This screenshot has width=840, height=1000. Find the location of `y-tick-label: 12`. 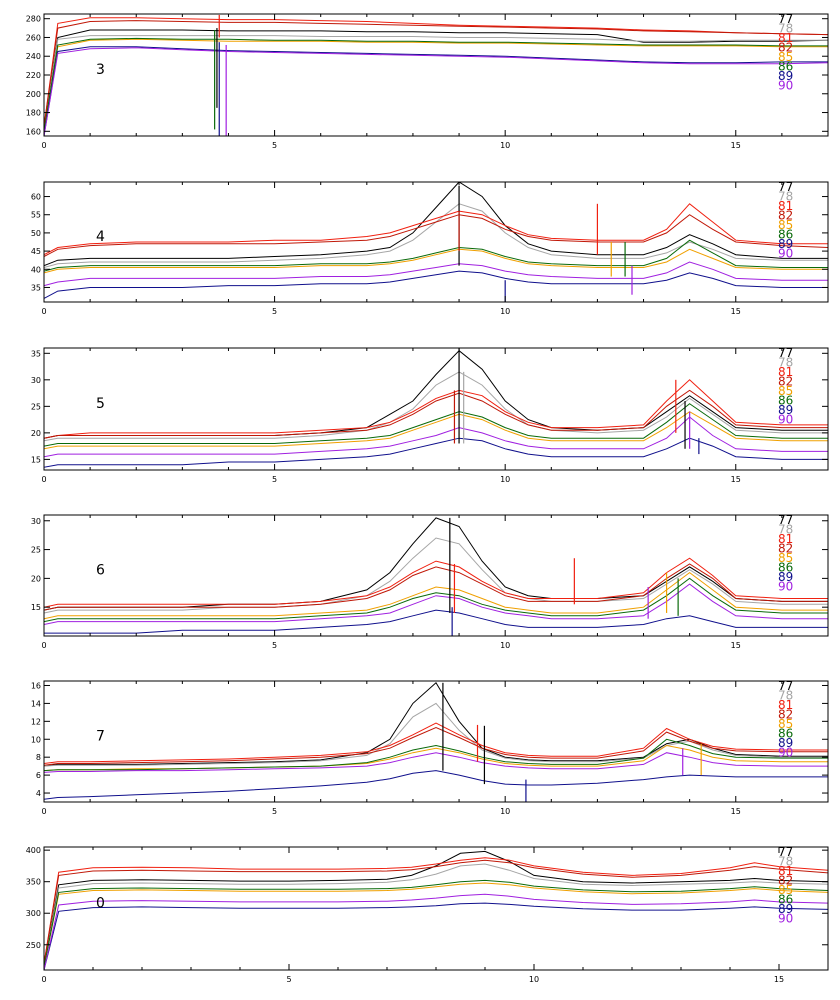

y-tick-label: 12 is located at coordinates (36, 721).